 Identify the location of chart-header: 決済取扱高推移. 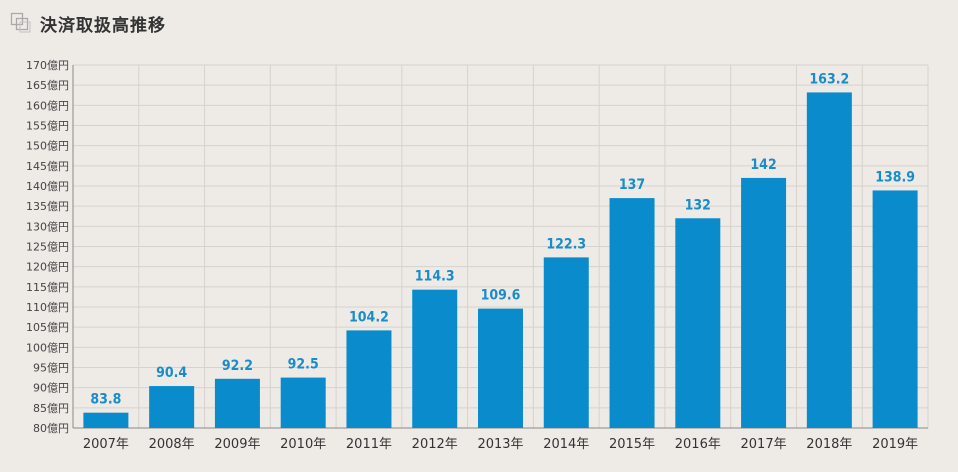
(88, 23).